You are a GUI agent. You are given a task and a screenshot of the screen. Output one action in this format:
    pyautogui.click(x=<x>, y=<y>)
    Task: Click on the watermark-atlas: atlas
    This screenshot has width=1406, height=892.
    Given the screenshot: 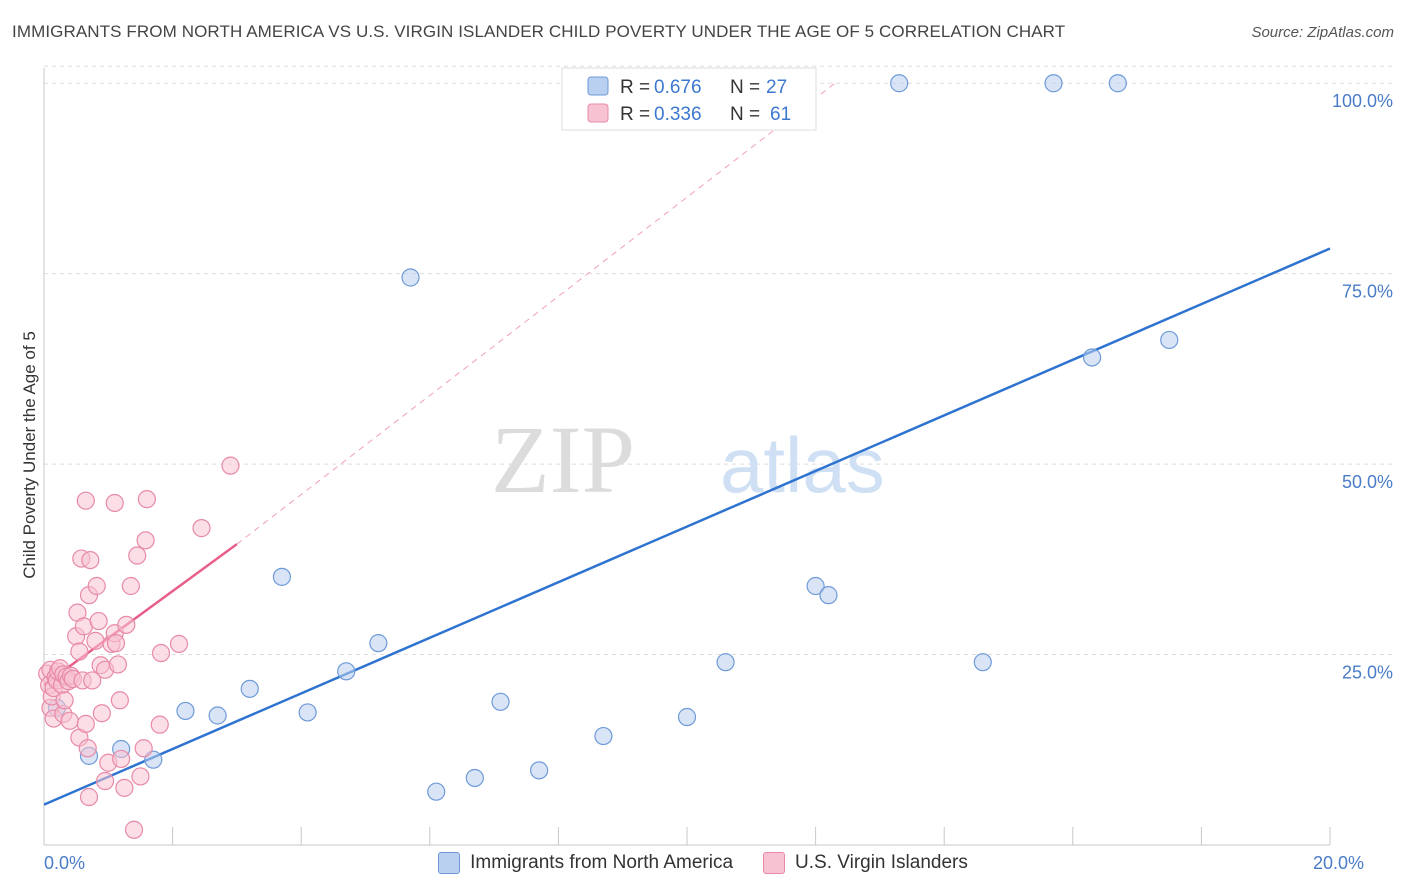 What is the action you would take?
    pyautogui.click(x=802, y=465)
    